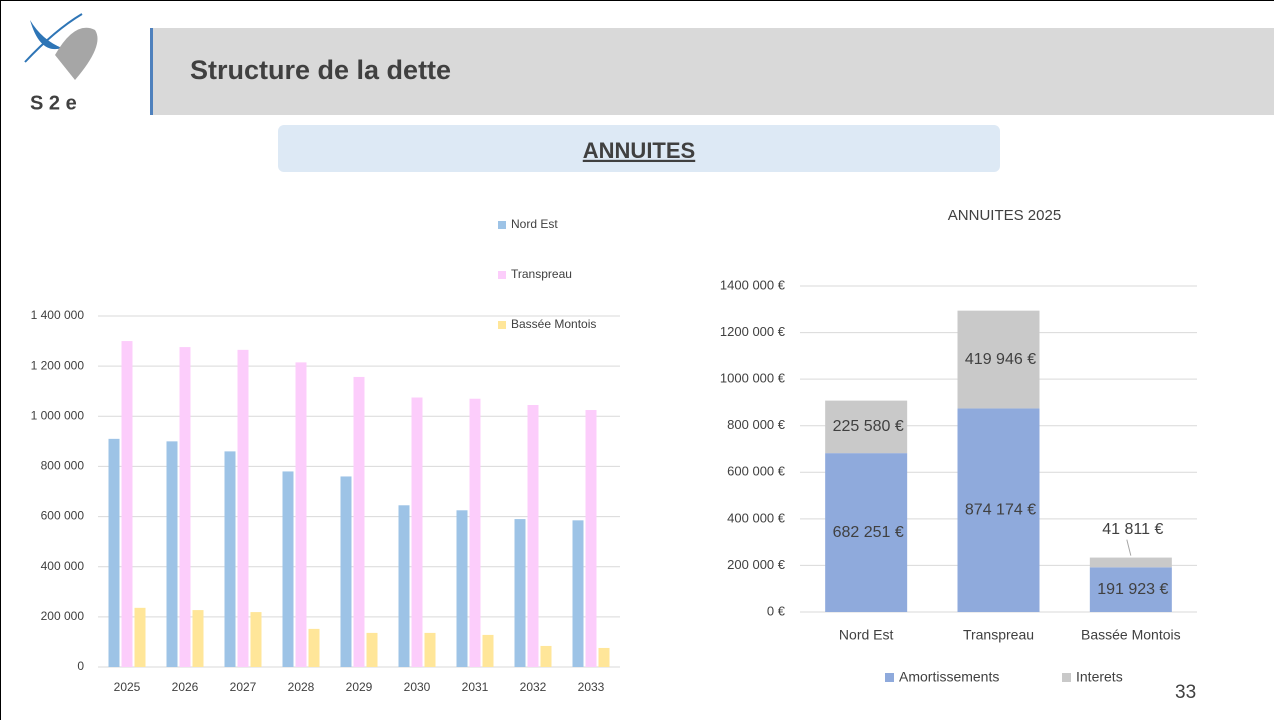 The width and height of the screenshot is (1274, 720). Describe the element at coordinates (756, 424) in the screenshot. I see `y-tick-label: 800 000 €` at that location.